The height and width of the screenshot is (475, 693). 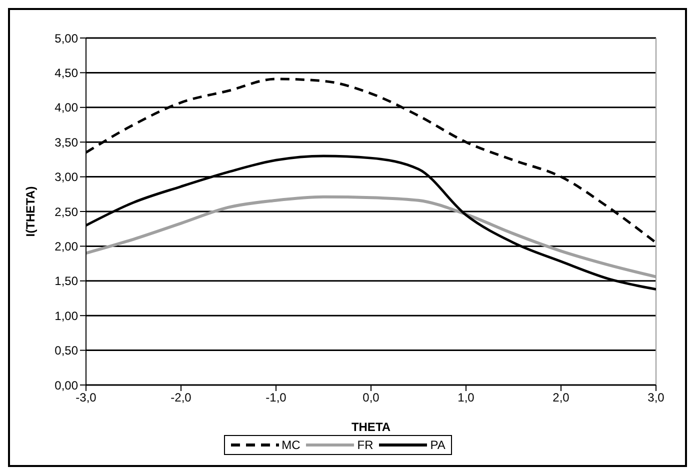 What do you see at coordinates (66, 281) in the screenshot?
I see `y-tick-label: 1,50` at bounding box center [66, 281].